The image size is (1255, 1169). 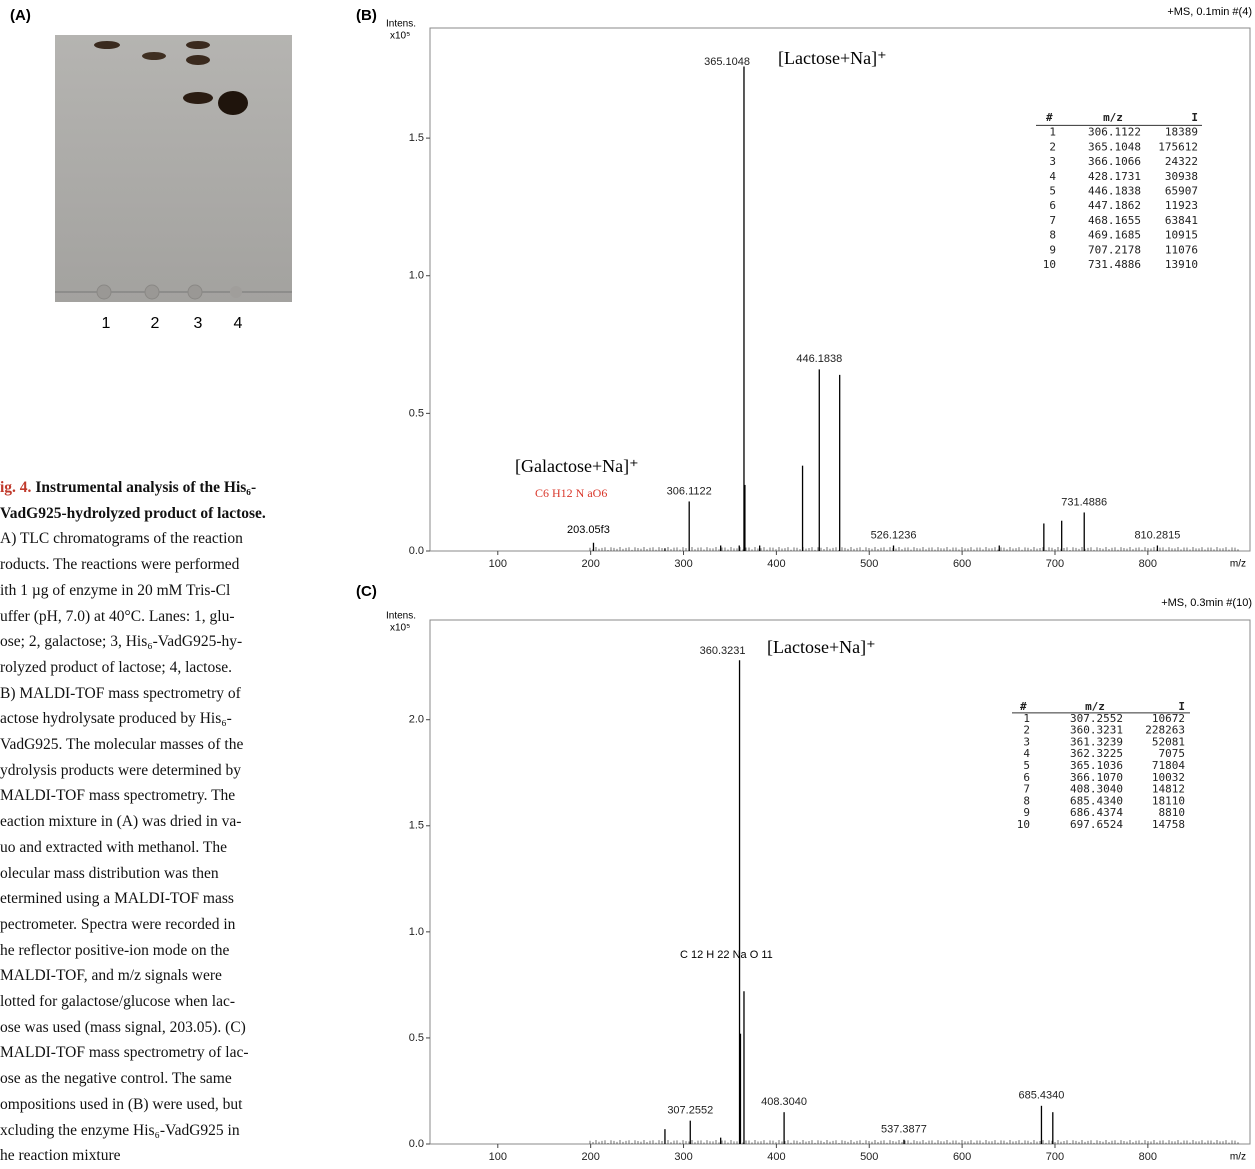 I want to click on caption-line: rolyzed product of lactose; 4, lactose., so click(x=170, y=668).